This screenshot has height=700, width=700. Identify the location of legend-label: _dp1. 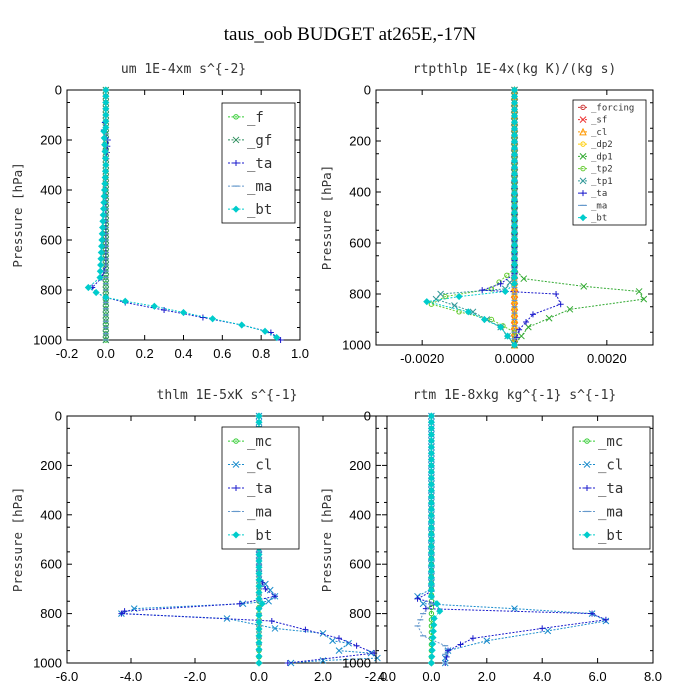
(602, 157).